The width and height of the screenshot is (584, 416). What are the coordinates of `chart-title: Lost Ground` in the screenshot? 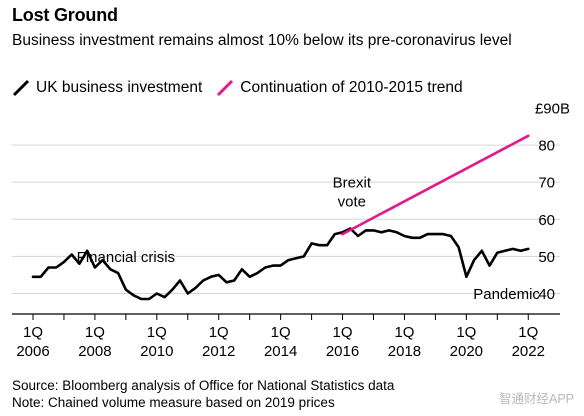 It's located at (65, 15).